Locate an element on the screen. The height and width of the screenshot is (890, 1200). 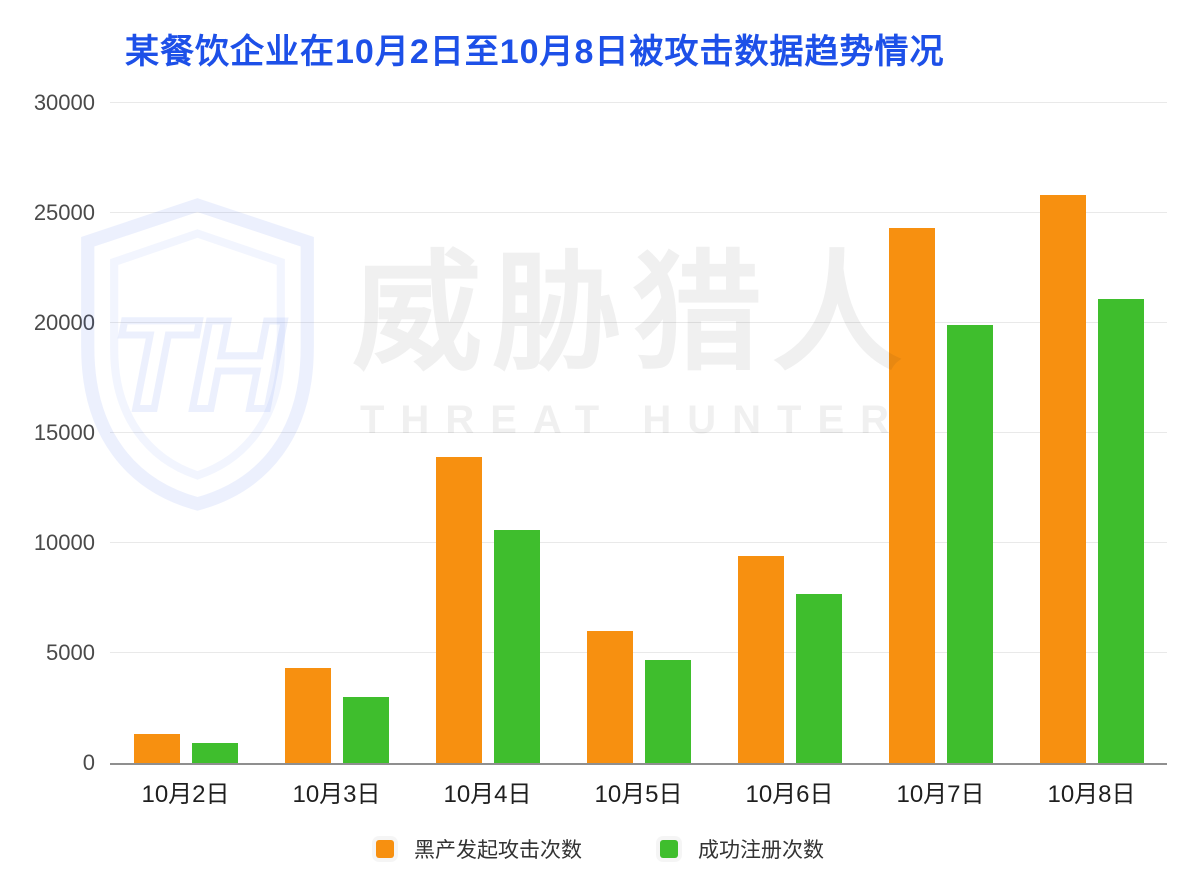
y-axis-tick-label: 20000 is located at coordinates (64, 323).